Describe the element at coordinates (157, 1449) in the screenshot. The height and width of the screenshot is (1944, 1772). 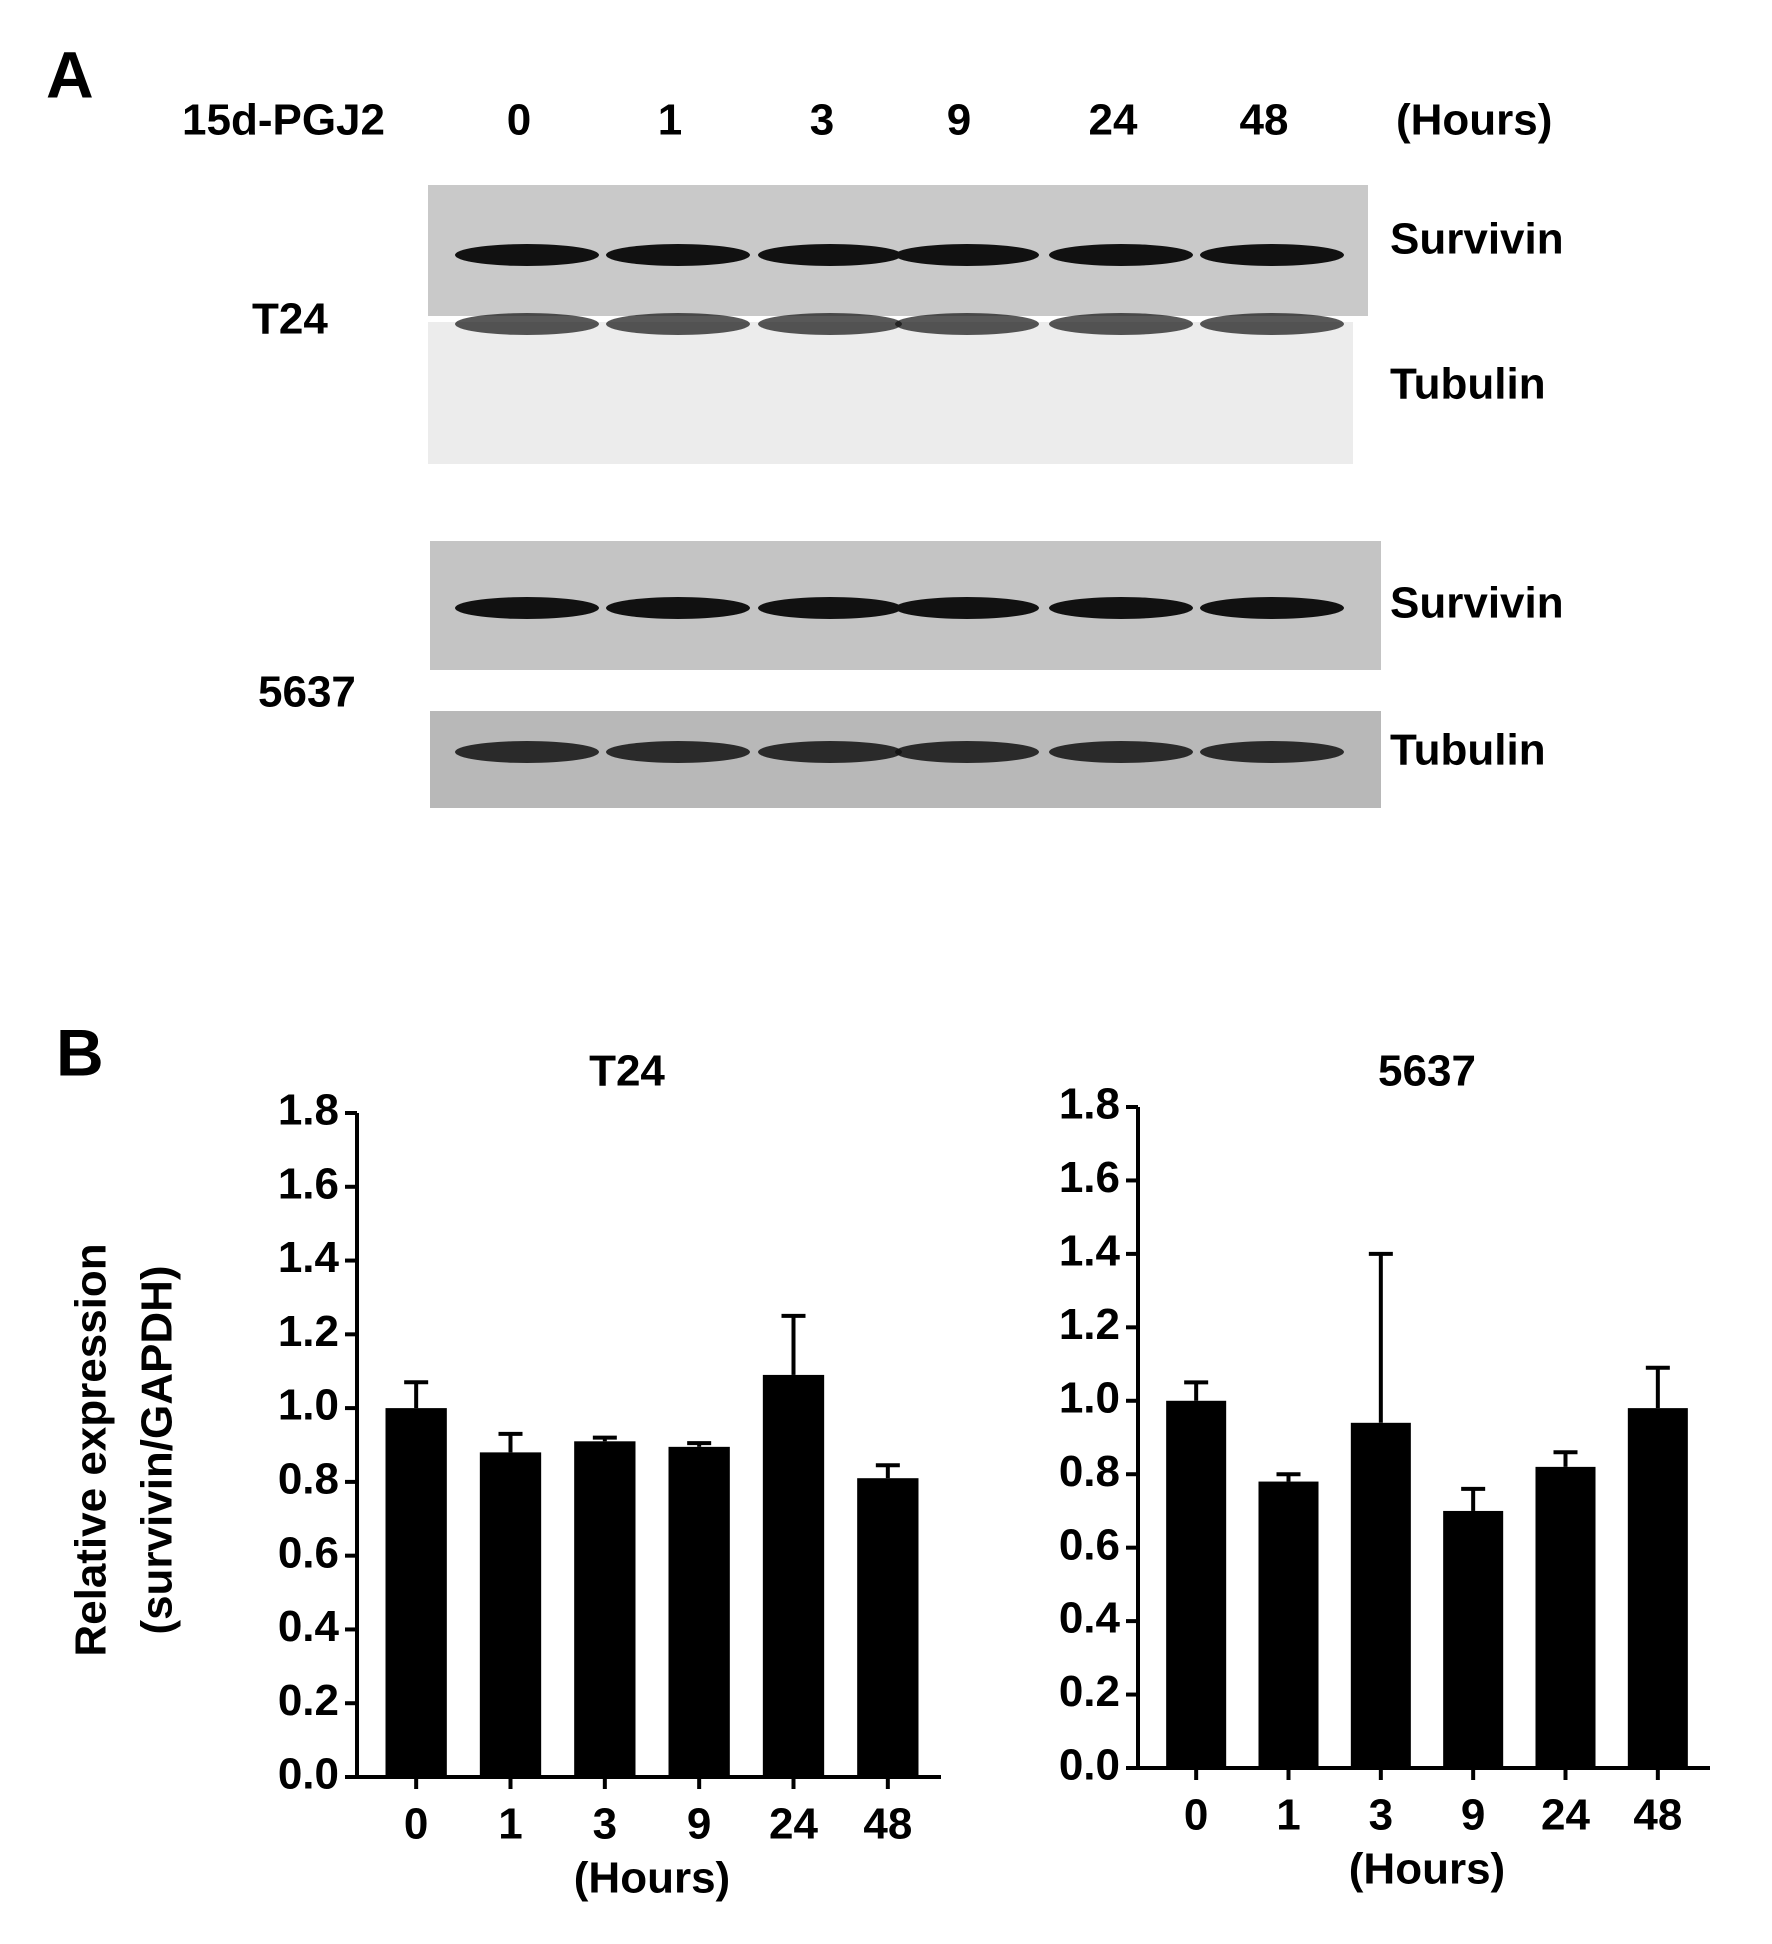
I see `y-axis-label: (survivin/GAPDH)` at that location.